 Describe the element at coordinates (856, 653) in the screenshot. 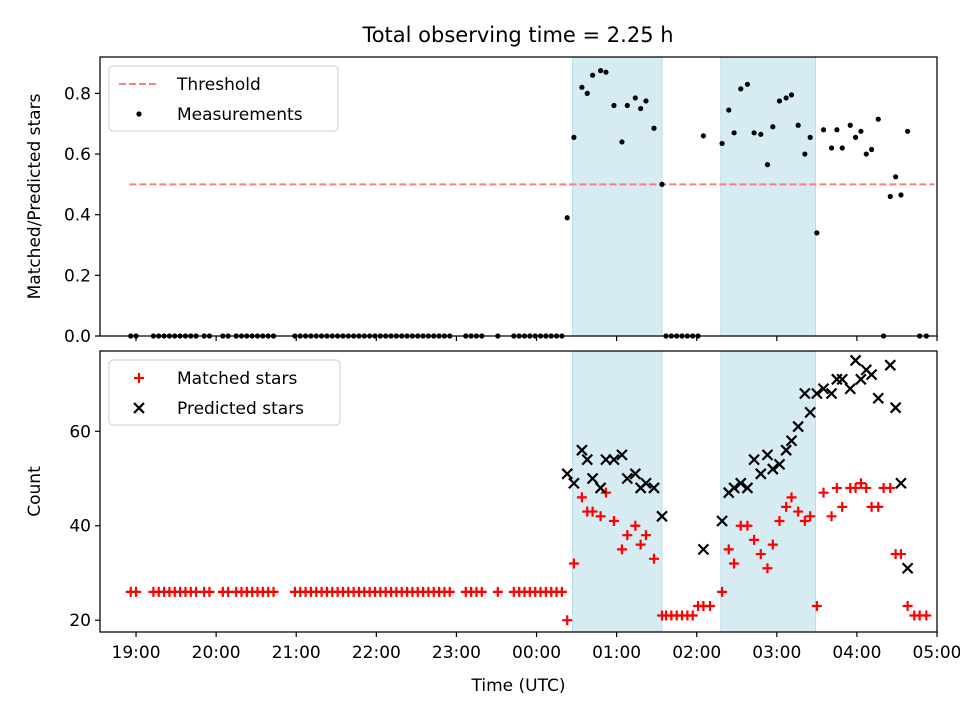

I see `x-tick-label: 04:00` at that location.